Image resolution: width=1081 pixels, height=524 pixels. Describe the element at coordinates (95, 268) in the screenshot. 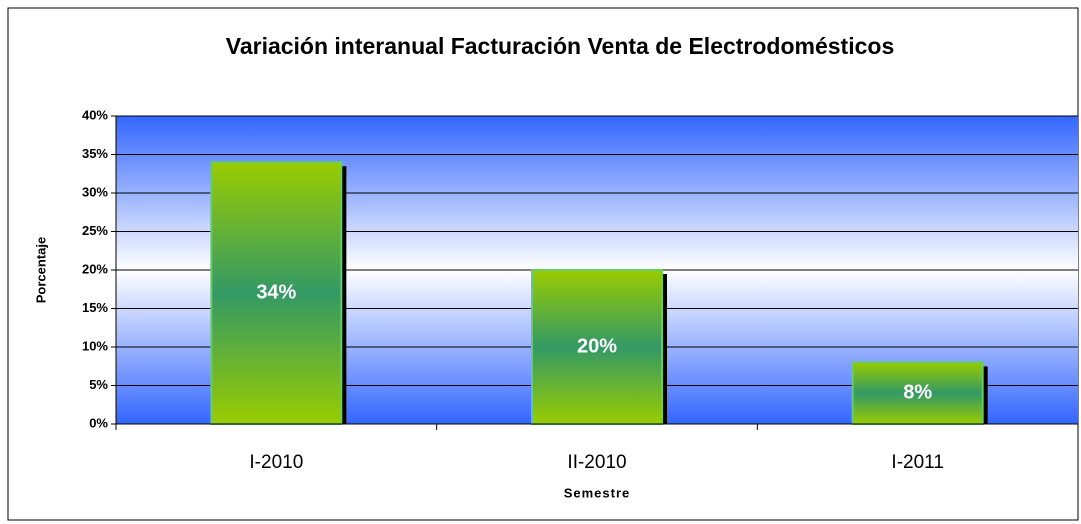

I see `y-tick-label: 20%` at that location.